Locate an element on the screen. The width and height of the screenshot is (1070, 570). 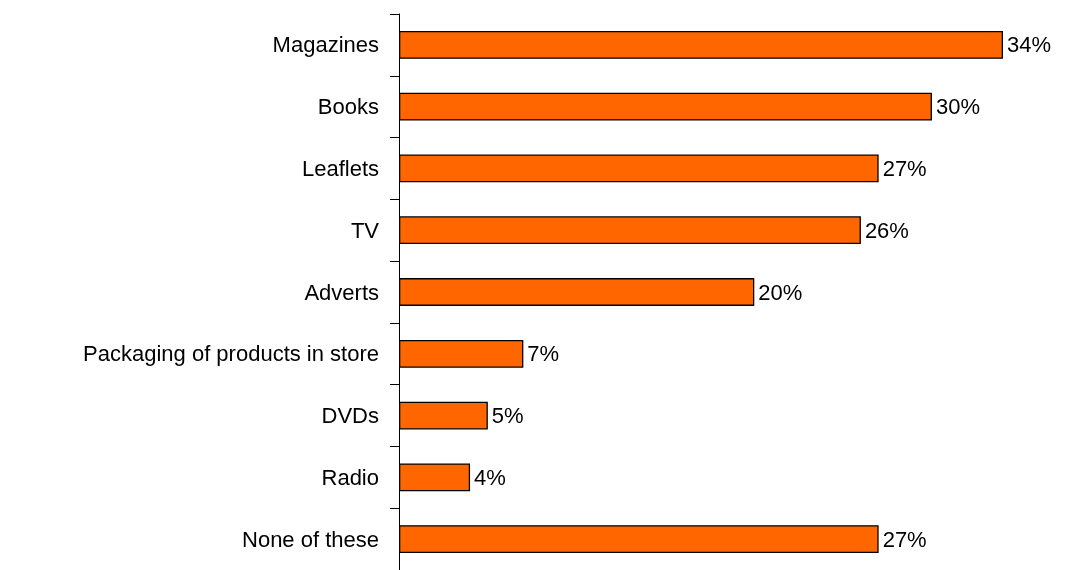
data-label: 30% is located at coordinates (957, 107).